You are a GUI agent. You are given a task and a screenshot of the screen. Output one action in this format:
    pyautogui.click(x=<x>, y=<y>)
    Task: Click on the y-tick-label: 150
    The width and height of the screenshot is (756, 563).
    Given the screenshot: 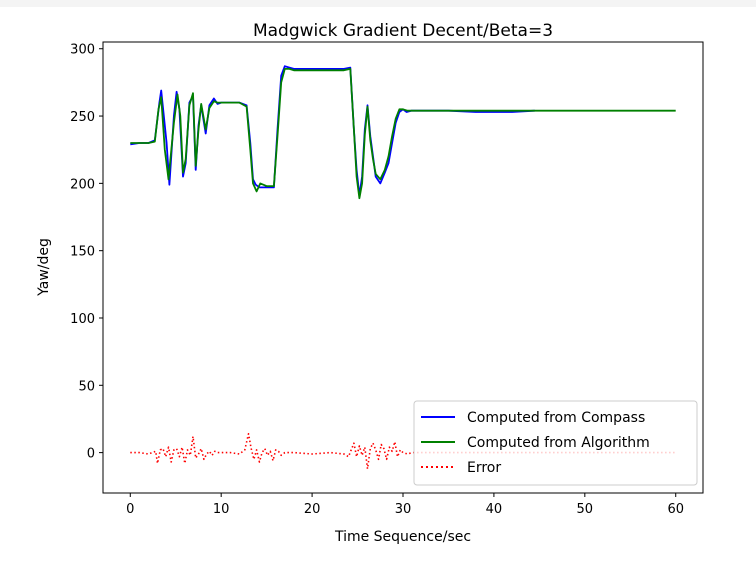 What is the action you would take?
    pyautogui.click(x=82, y=252)
    